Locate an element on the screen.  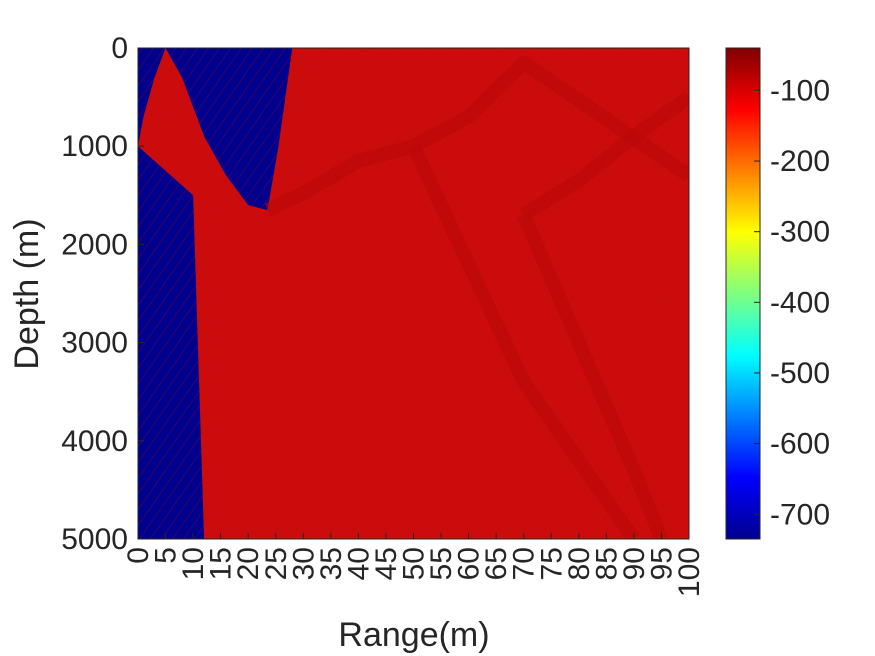
y-tick-label: 4000 is located at coordinates (94, 441).